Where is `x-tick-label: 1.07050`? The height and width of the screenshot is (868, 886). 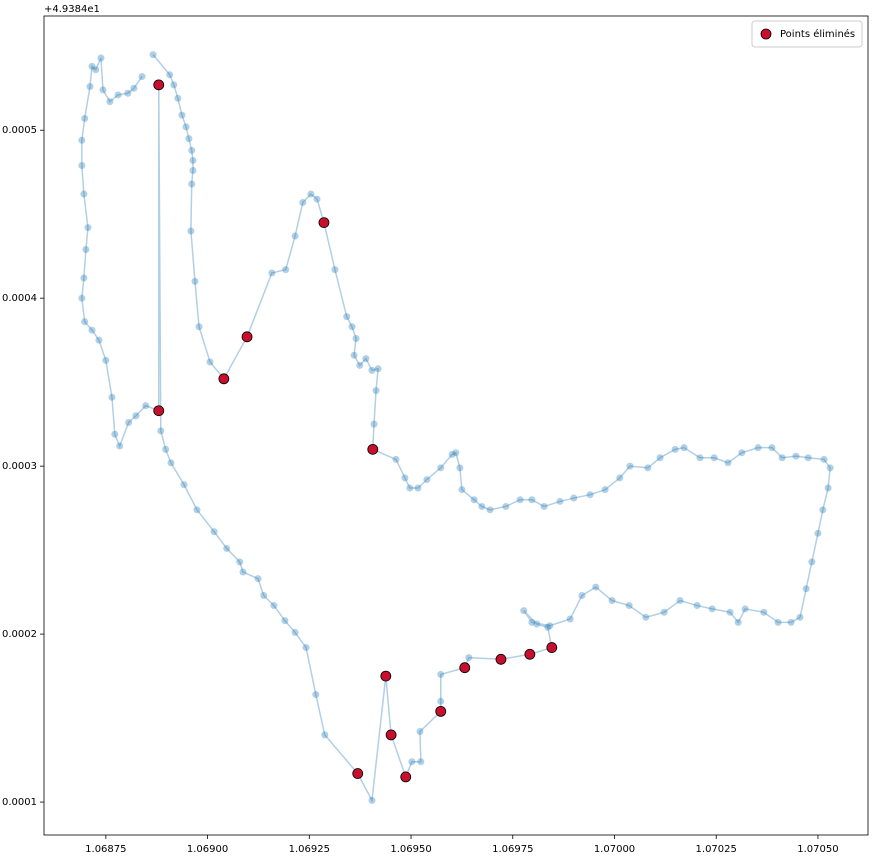 x-tick-label: 1.07050 is located at coordinates (817, 849).